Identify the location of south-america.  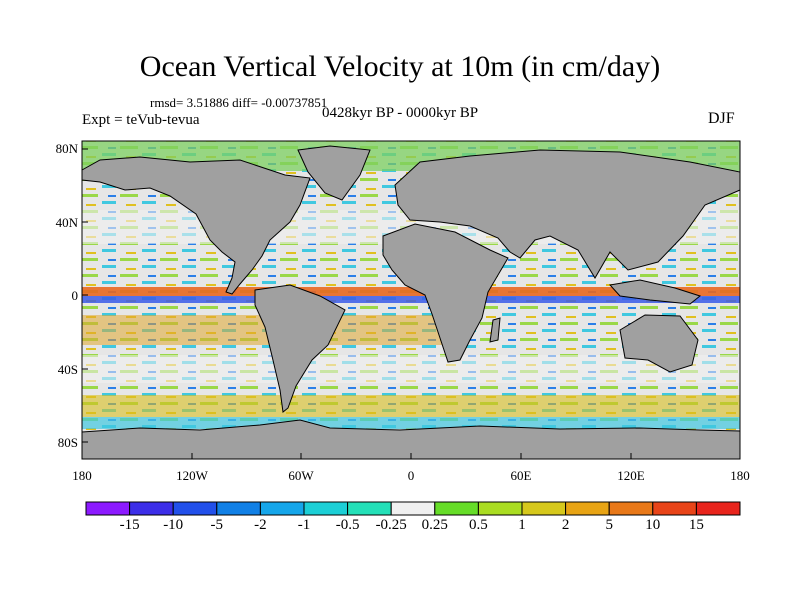
(300, 348).